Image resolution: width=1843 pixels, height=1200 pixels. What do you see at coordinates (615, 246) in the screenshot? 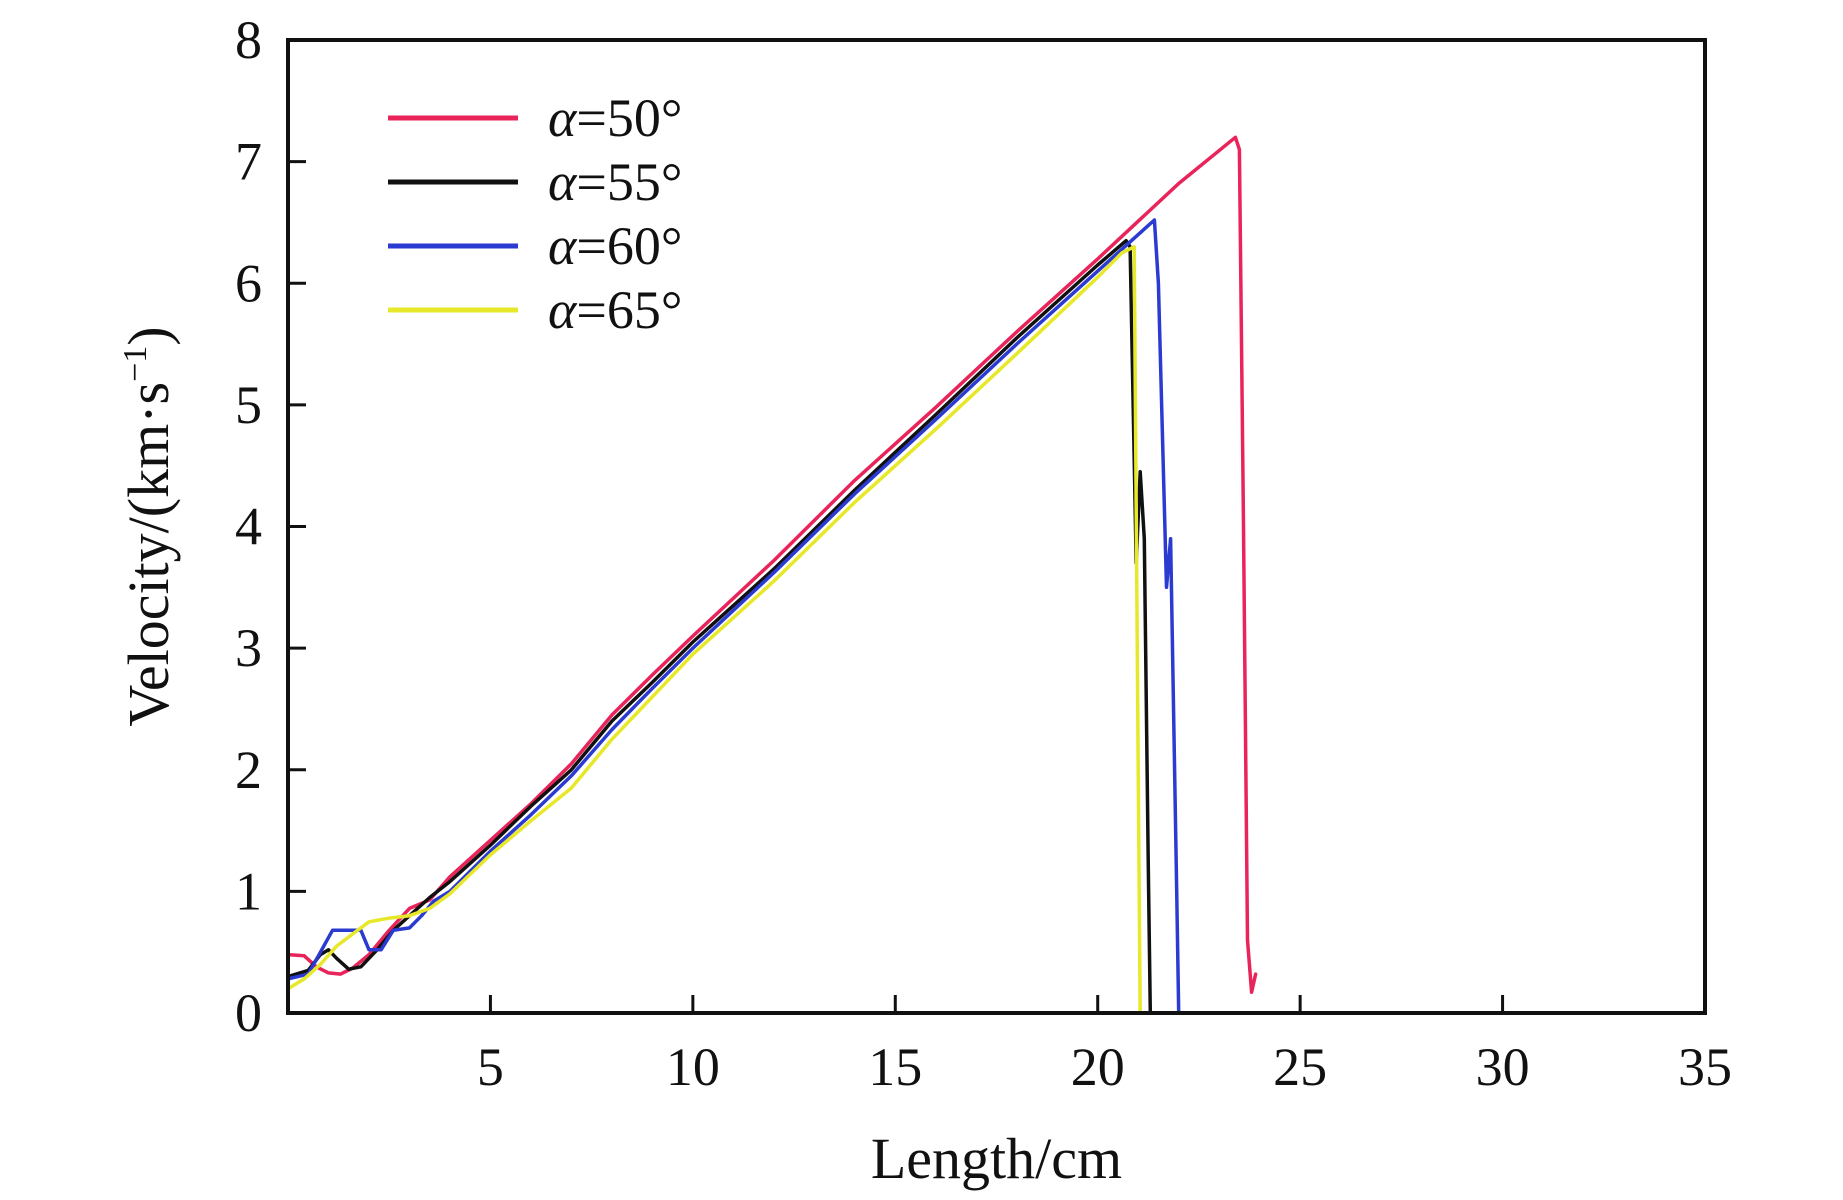
I see `legend-label-3: α=60°` at bounding box center [615, 246].